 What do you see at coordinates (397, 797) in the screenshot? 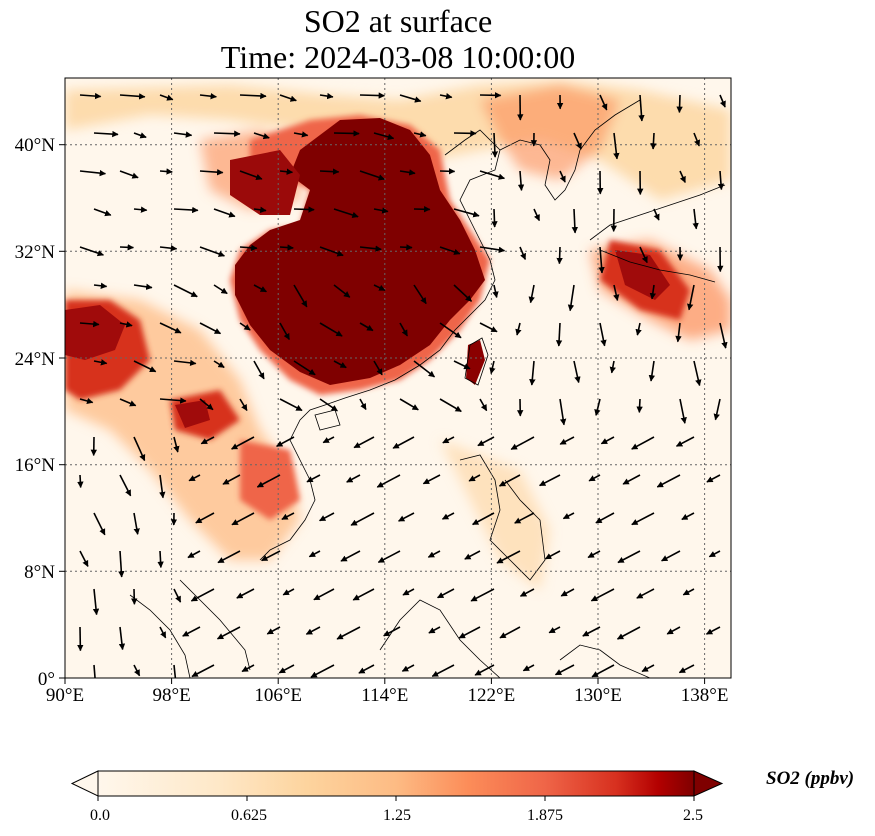
I see `colorbar: 0.0 0.625 1.25 1.875 2.5` at bounding box center [397, 797].